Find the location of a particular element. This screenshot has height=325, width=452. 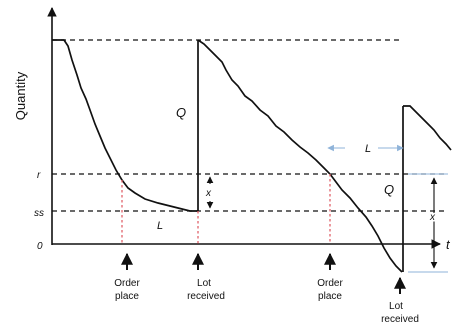

event-label-order-1-line1: Order is located at coordinates (127, 283).